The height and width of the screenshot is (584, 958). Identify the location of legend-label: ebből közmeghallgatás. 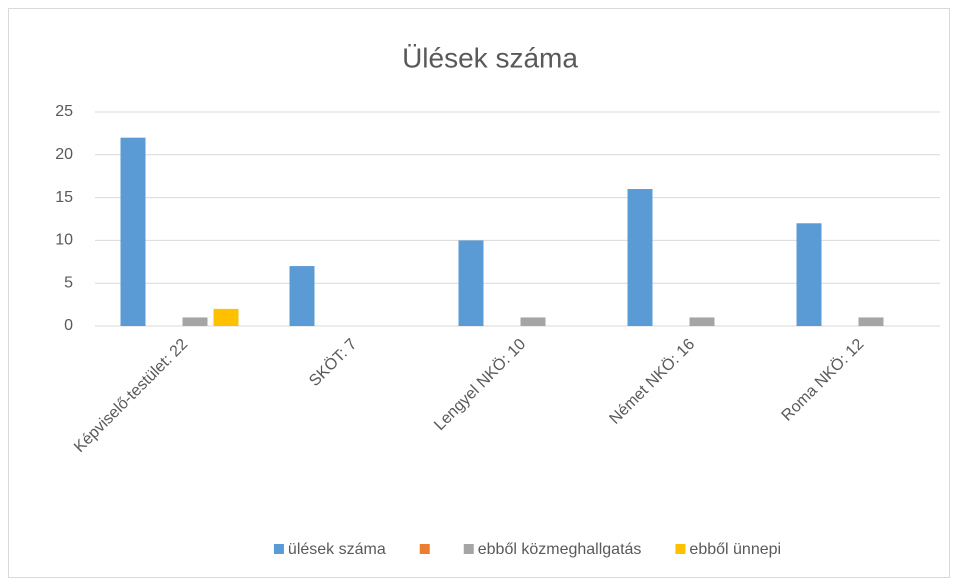
(560, 549).